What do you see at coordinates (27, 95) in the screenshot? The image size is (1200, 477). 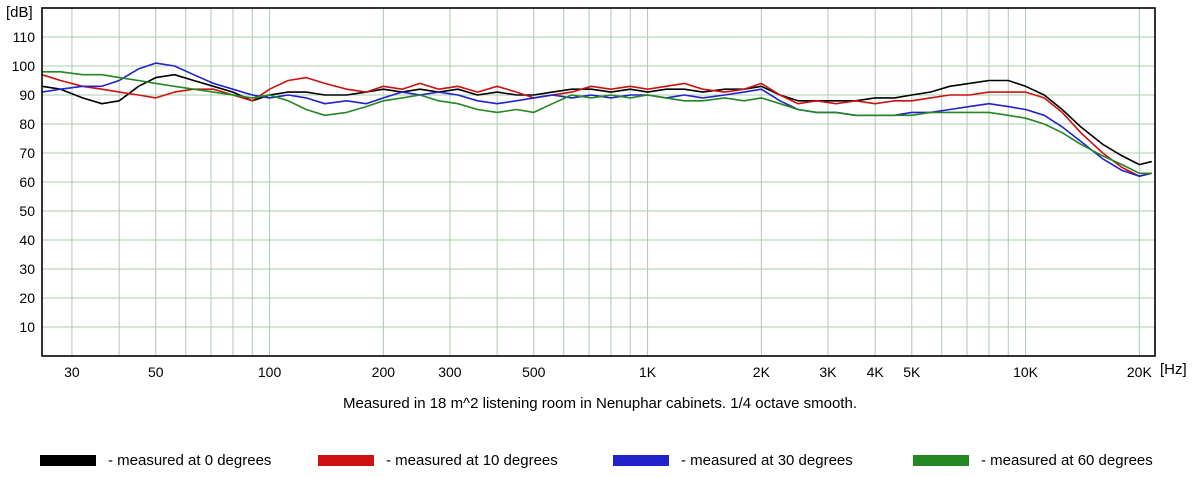 I see `y-tick-label: 90` at bounding box center [27, 95].